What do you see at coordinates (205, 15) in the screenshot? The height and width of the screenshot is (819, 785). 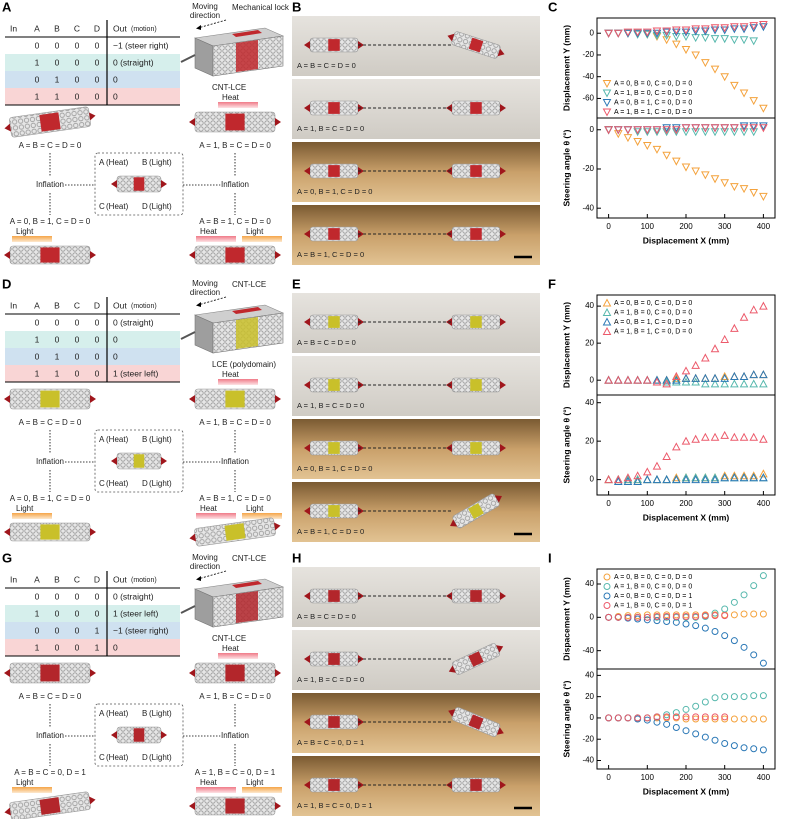 I see `device-label: direction` at bounding box center [205, 15].